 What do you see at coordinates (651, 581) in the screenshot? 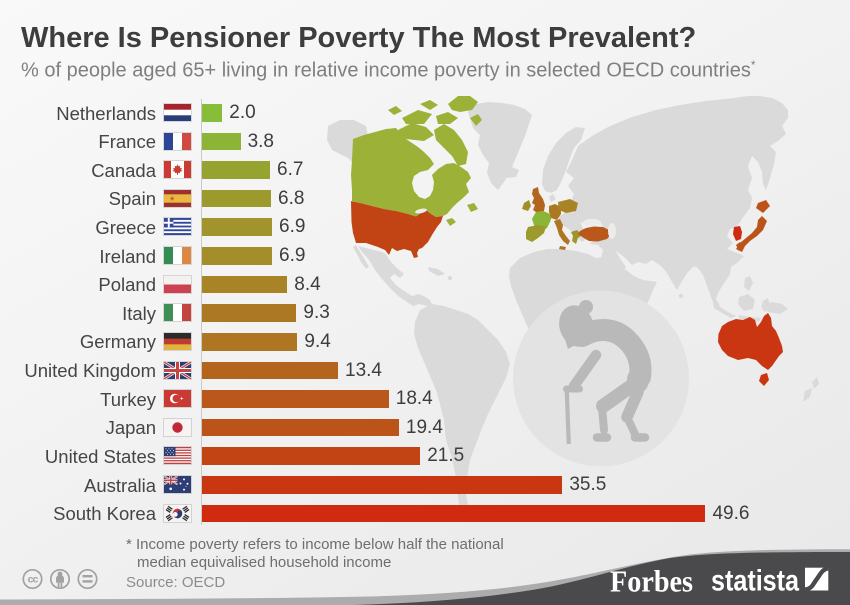
I see `svg-text: Forbes` at bounding box center [651, 581].